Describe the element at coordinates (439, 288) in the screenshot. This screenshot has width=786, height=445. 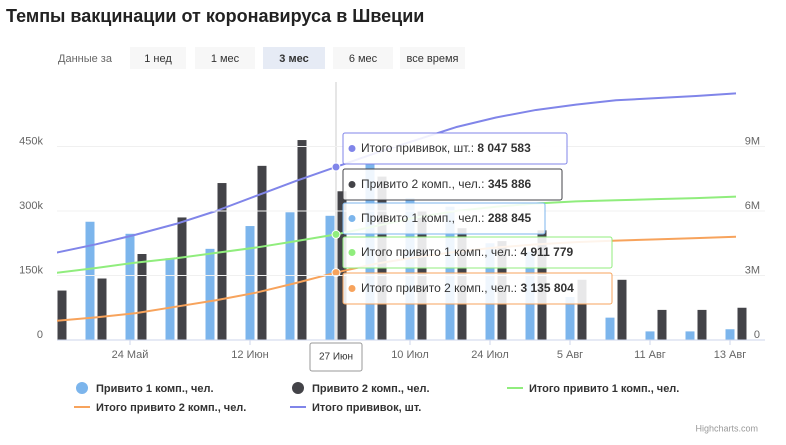
I see `tooltip-label: Итого привито 2 комп., чел.:` at that location.